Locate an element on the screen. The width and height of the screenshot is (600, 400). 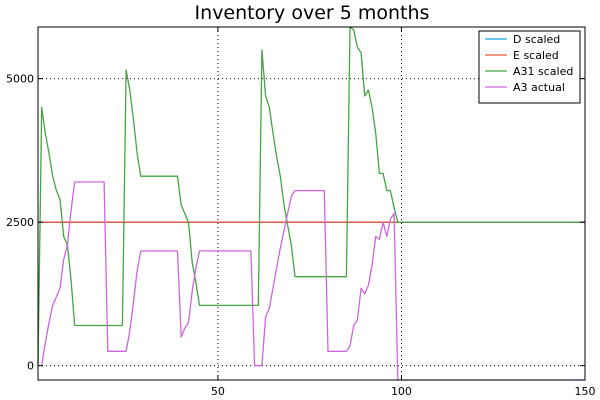
legend-label: E scaled is located at coordinates (536, 55).